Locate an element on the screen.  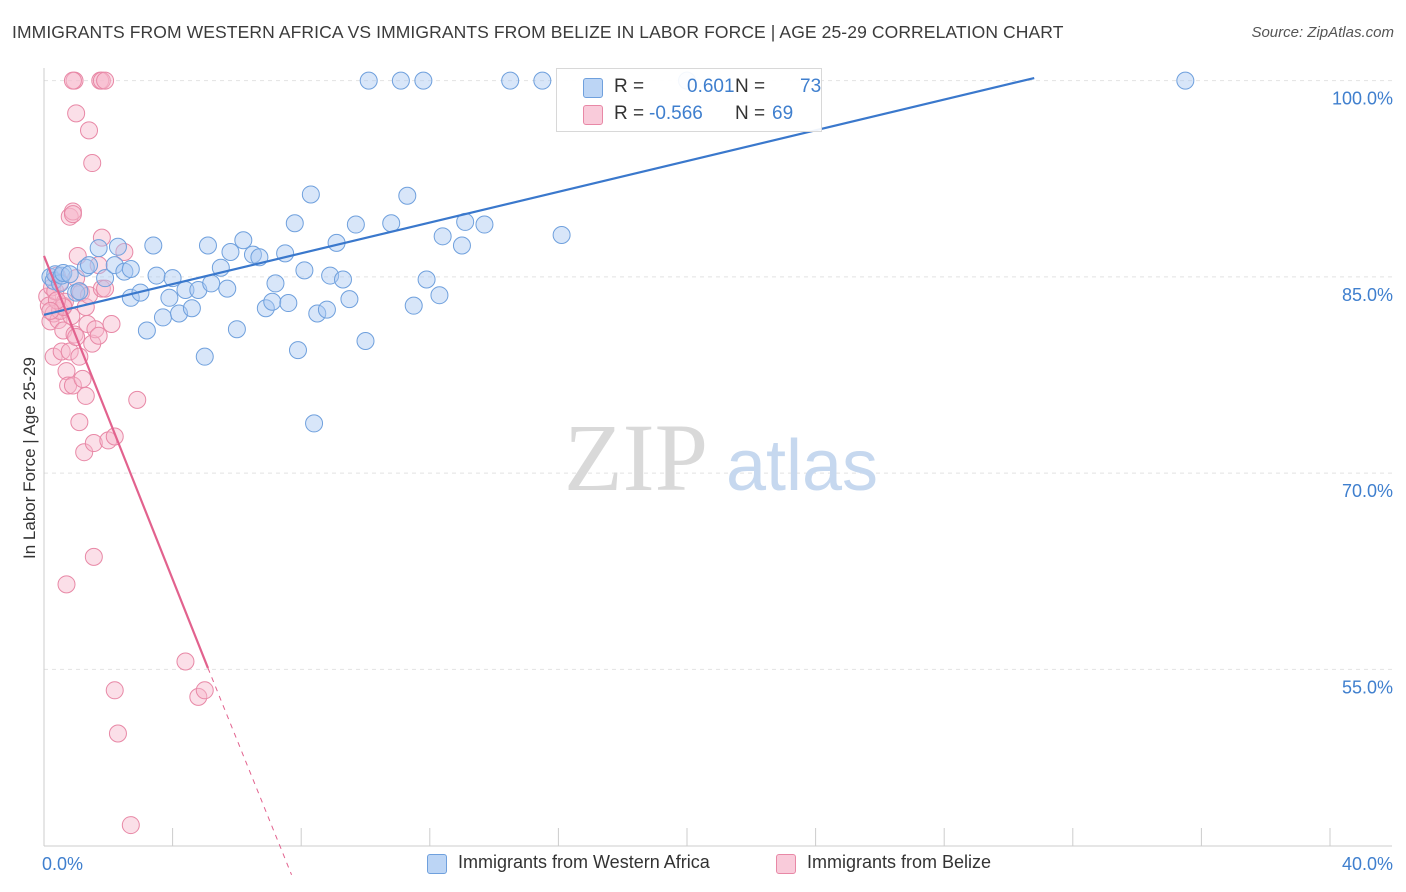
x-tick-label: 40.0% is located at coordinates (1367, 864).